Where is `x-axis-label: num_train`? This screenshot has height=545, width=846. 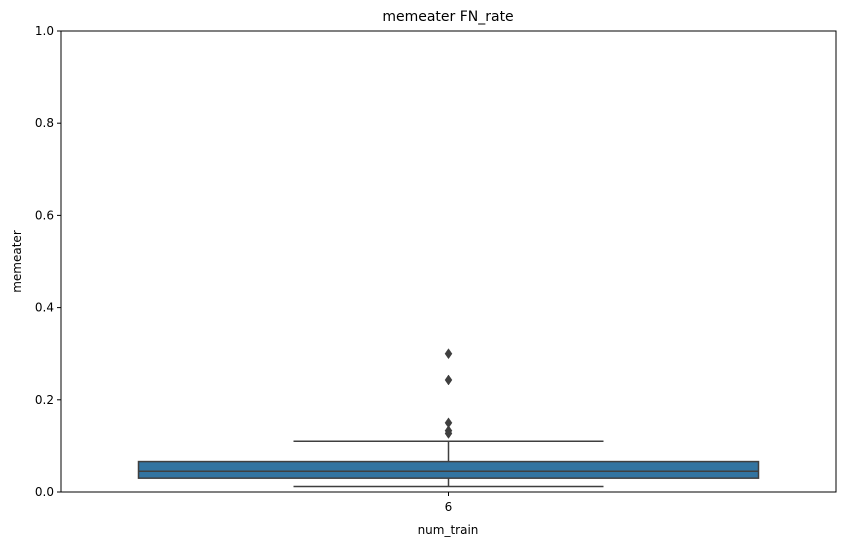
x-axis-label: num_train is located at coordinates (448, 530).